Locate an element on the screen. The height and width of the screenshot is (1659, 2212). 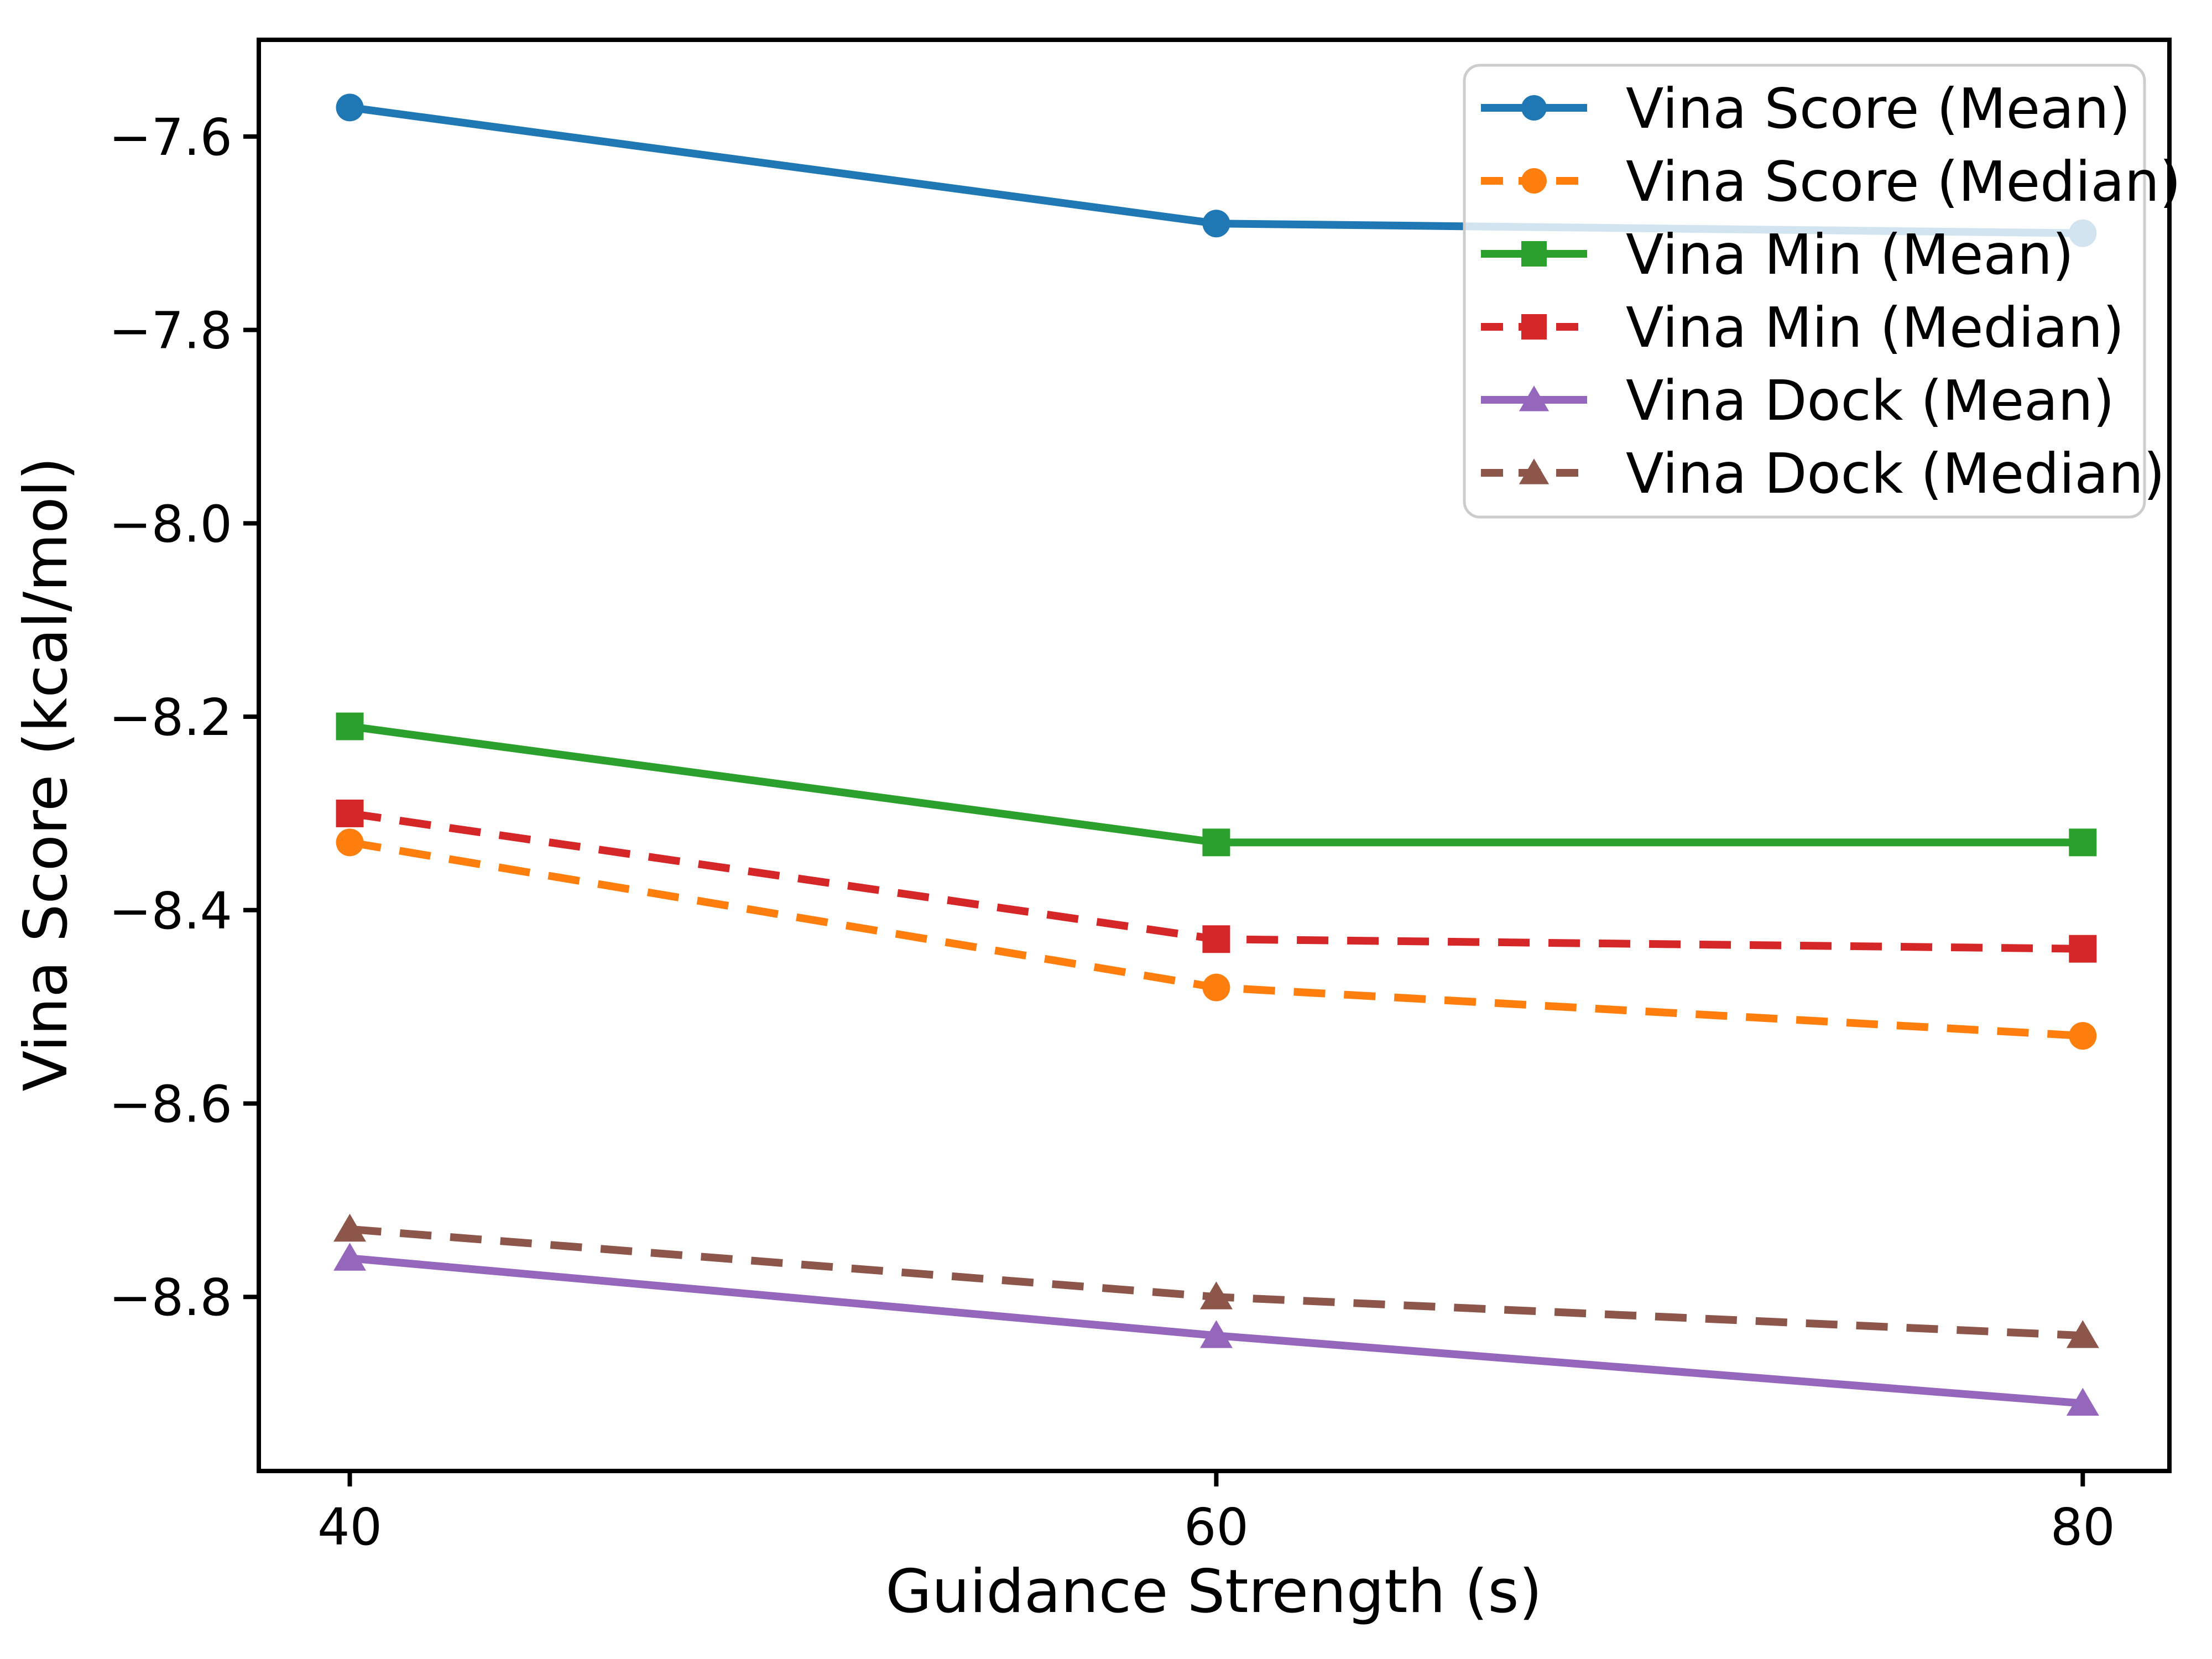
y-tick-label: −8.4 is located at coordinates (170, 911).